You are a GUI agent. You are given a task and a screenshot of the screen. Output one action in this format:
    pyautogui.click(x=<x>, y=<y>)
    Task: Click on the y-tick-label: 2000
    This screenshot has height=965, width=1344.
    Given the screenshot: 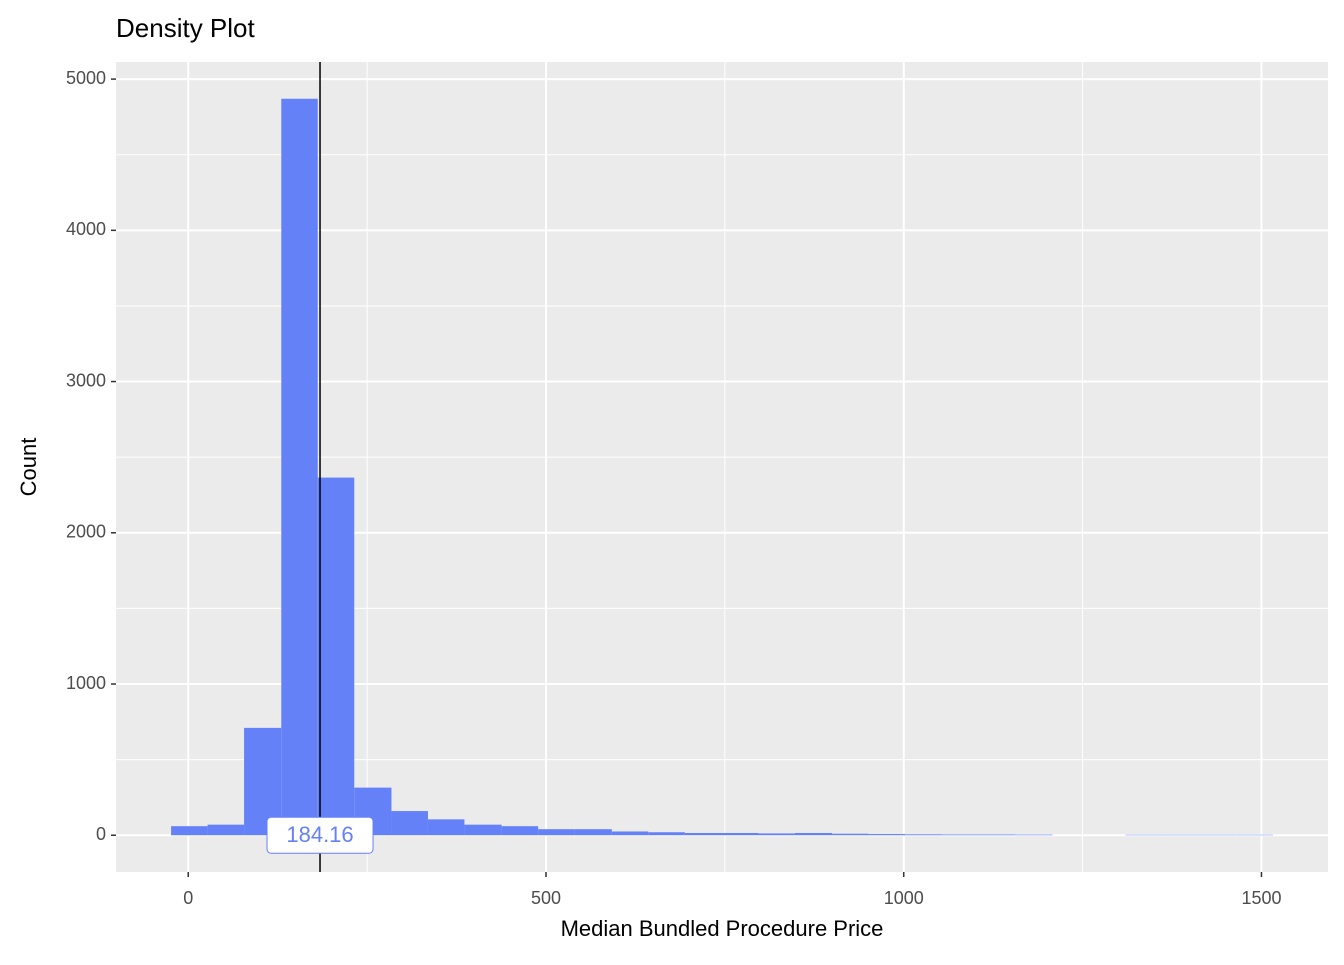 What is the action you would take?
    pyautogui.click(x=86, y=532)
    